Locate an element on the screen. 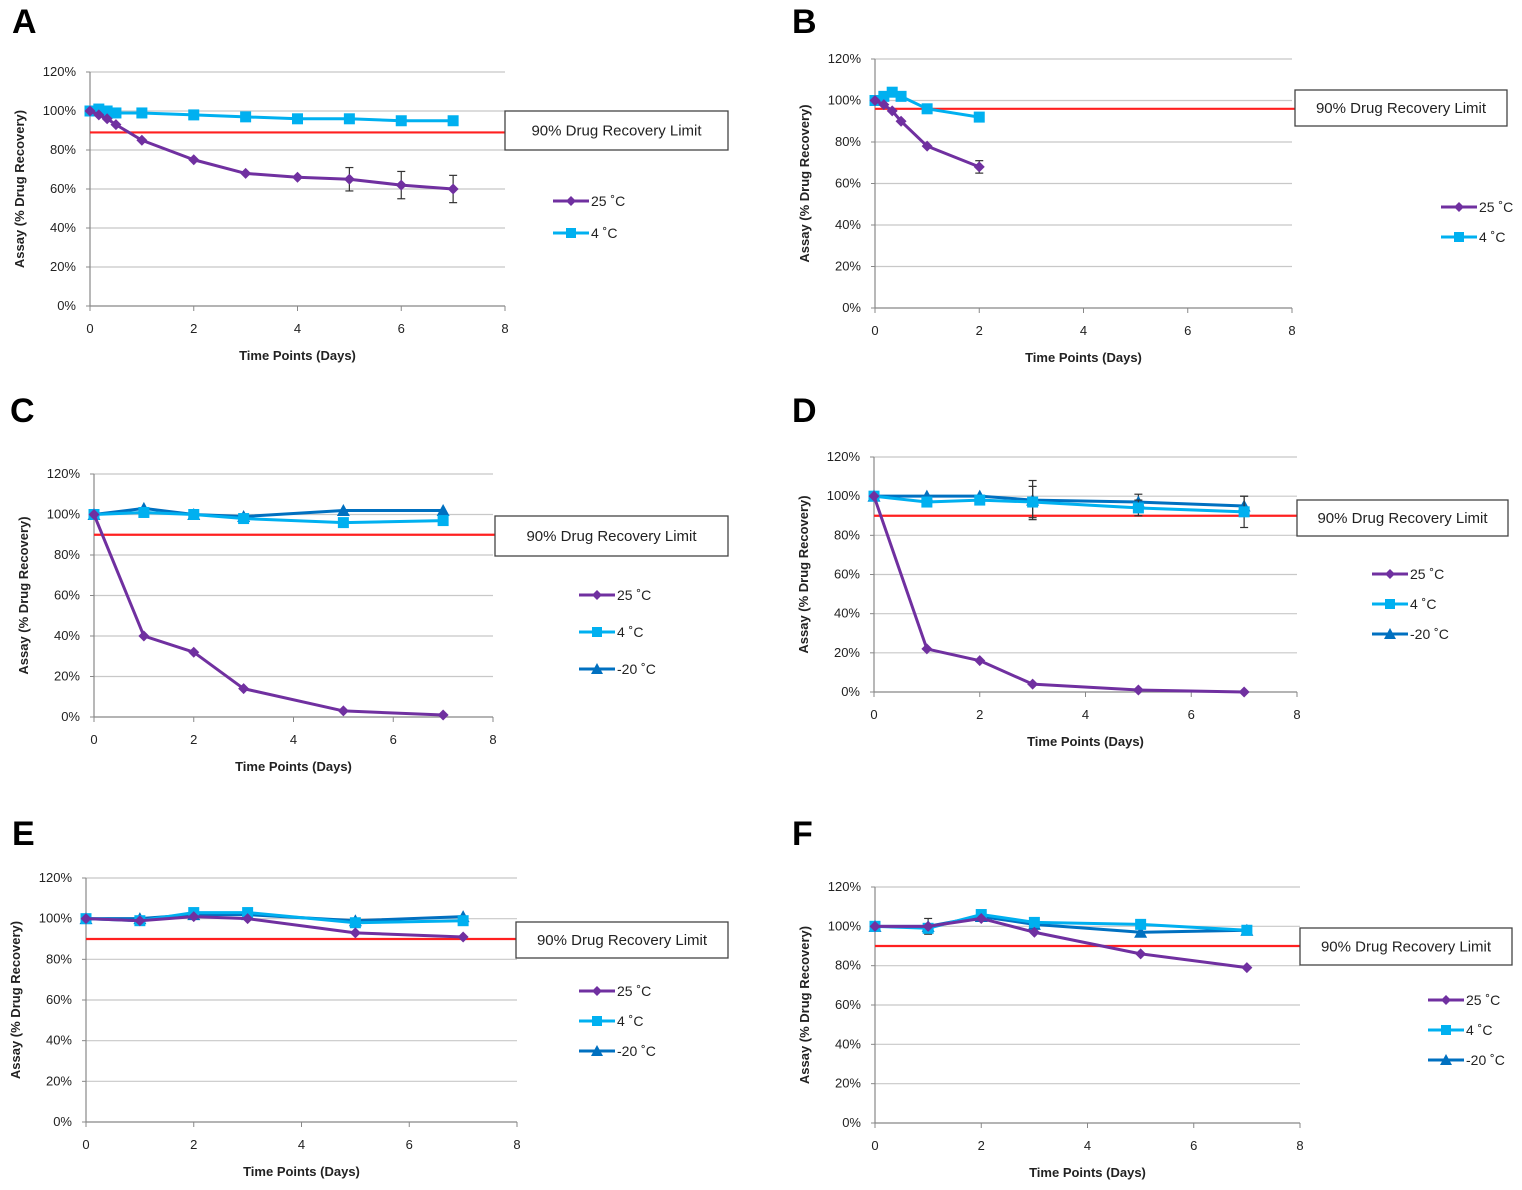 Image resolution: width=1522 pixels, height=1190 pixels. panel-letter: C is located at coordinates (22, 411).